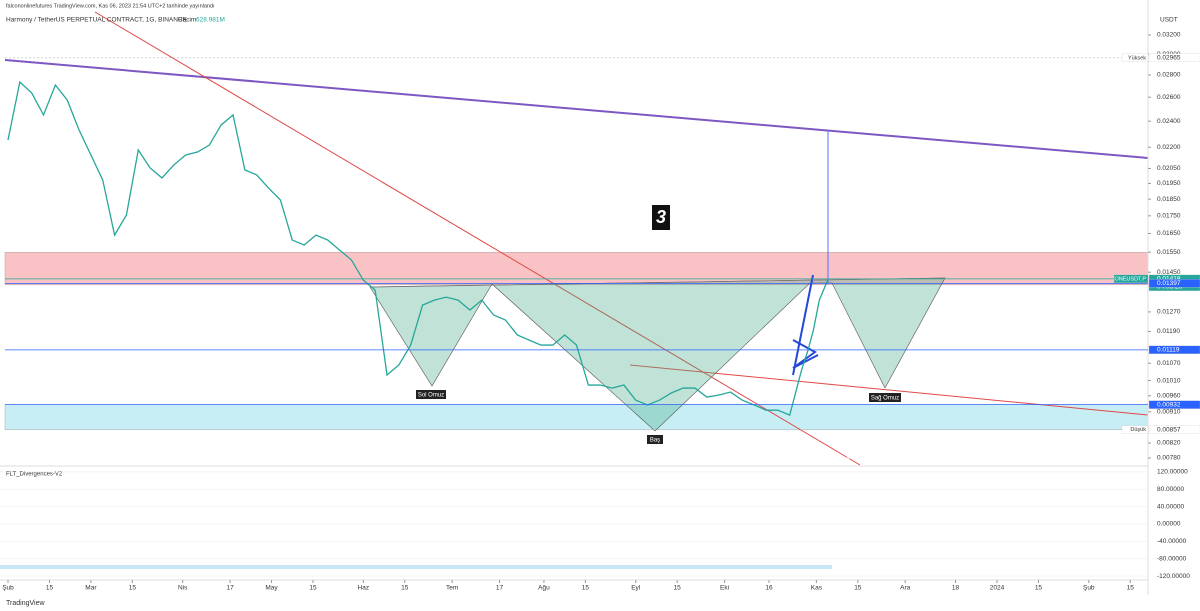 This screenshot has width=1200, height=611. Describe the element at coordinates (636, 588) in the screenshot. I see `x-tick-label: Eyl` at that location.